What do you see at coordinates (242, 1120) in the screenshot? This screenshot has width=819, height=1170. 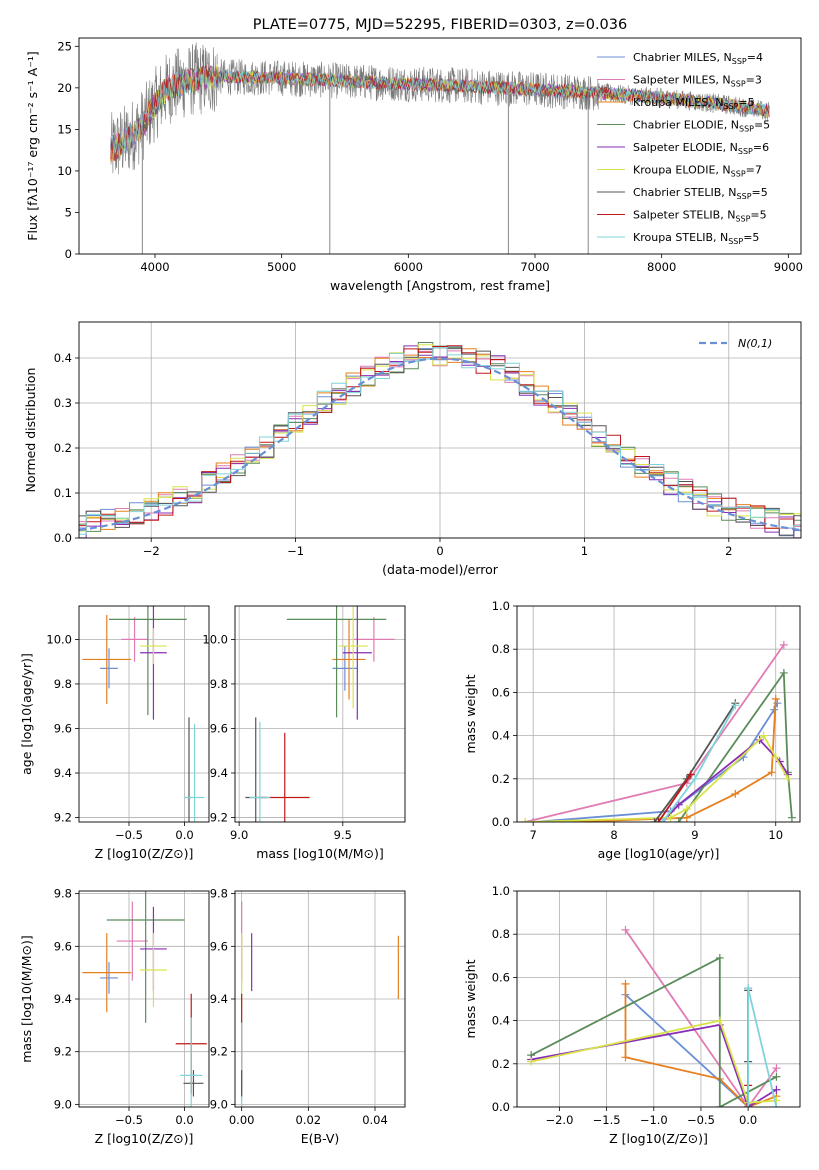 I see `x-tick-label: 0.00` at bounding box center [242, 1120].